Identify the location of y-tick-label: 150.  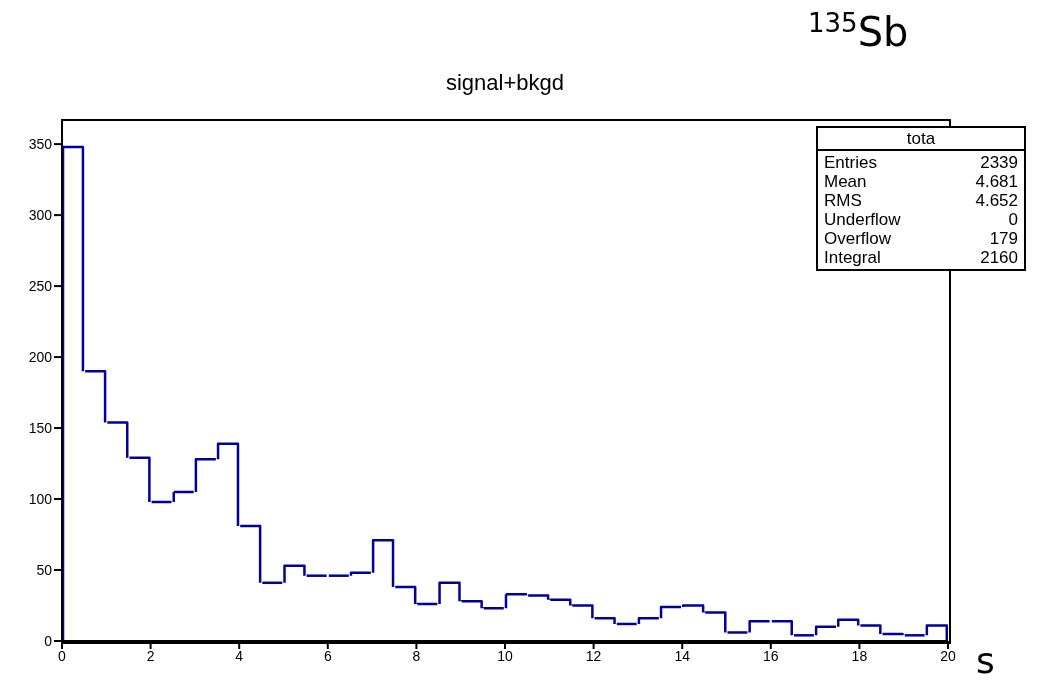
(40, 428).